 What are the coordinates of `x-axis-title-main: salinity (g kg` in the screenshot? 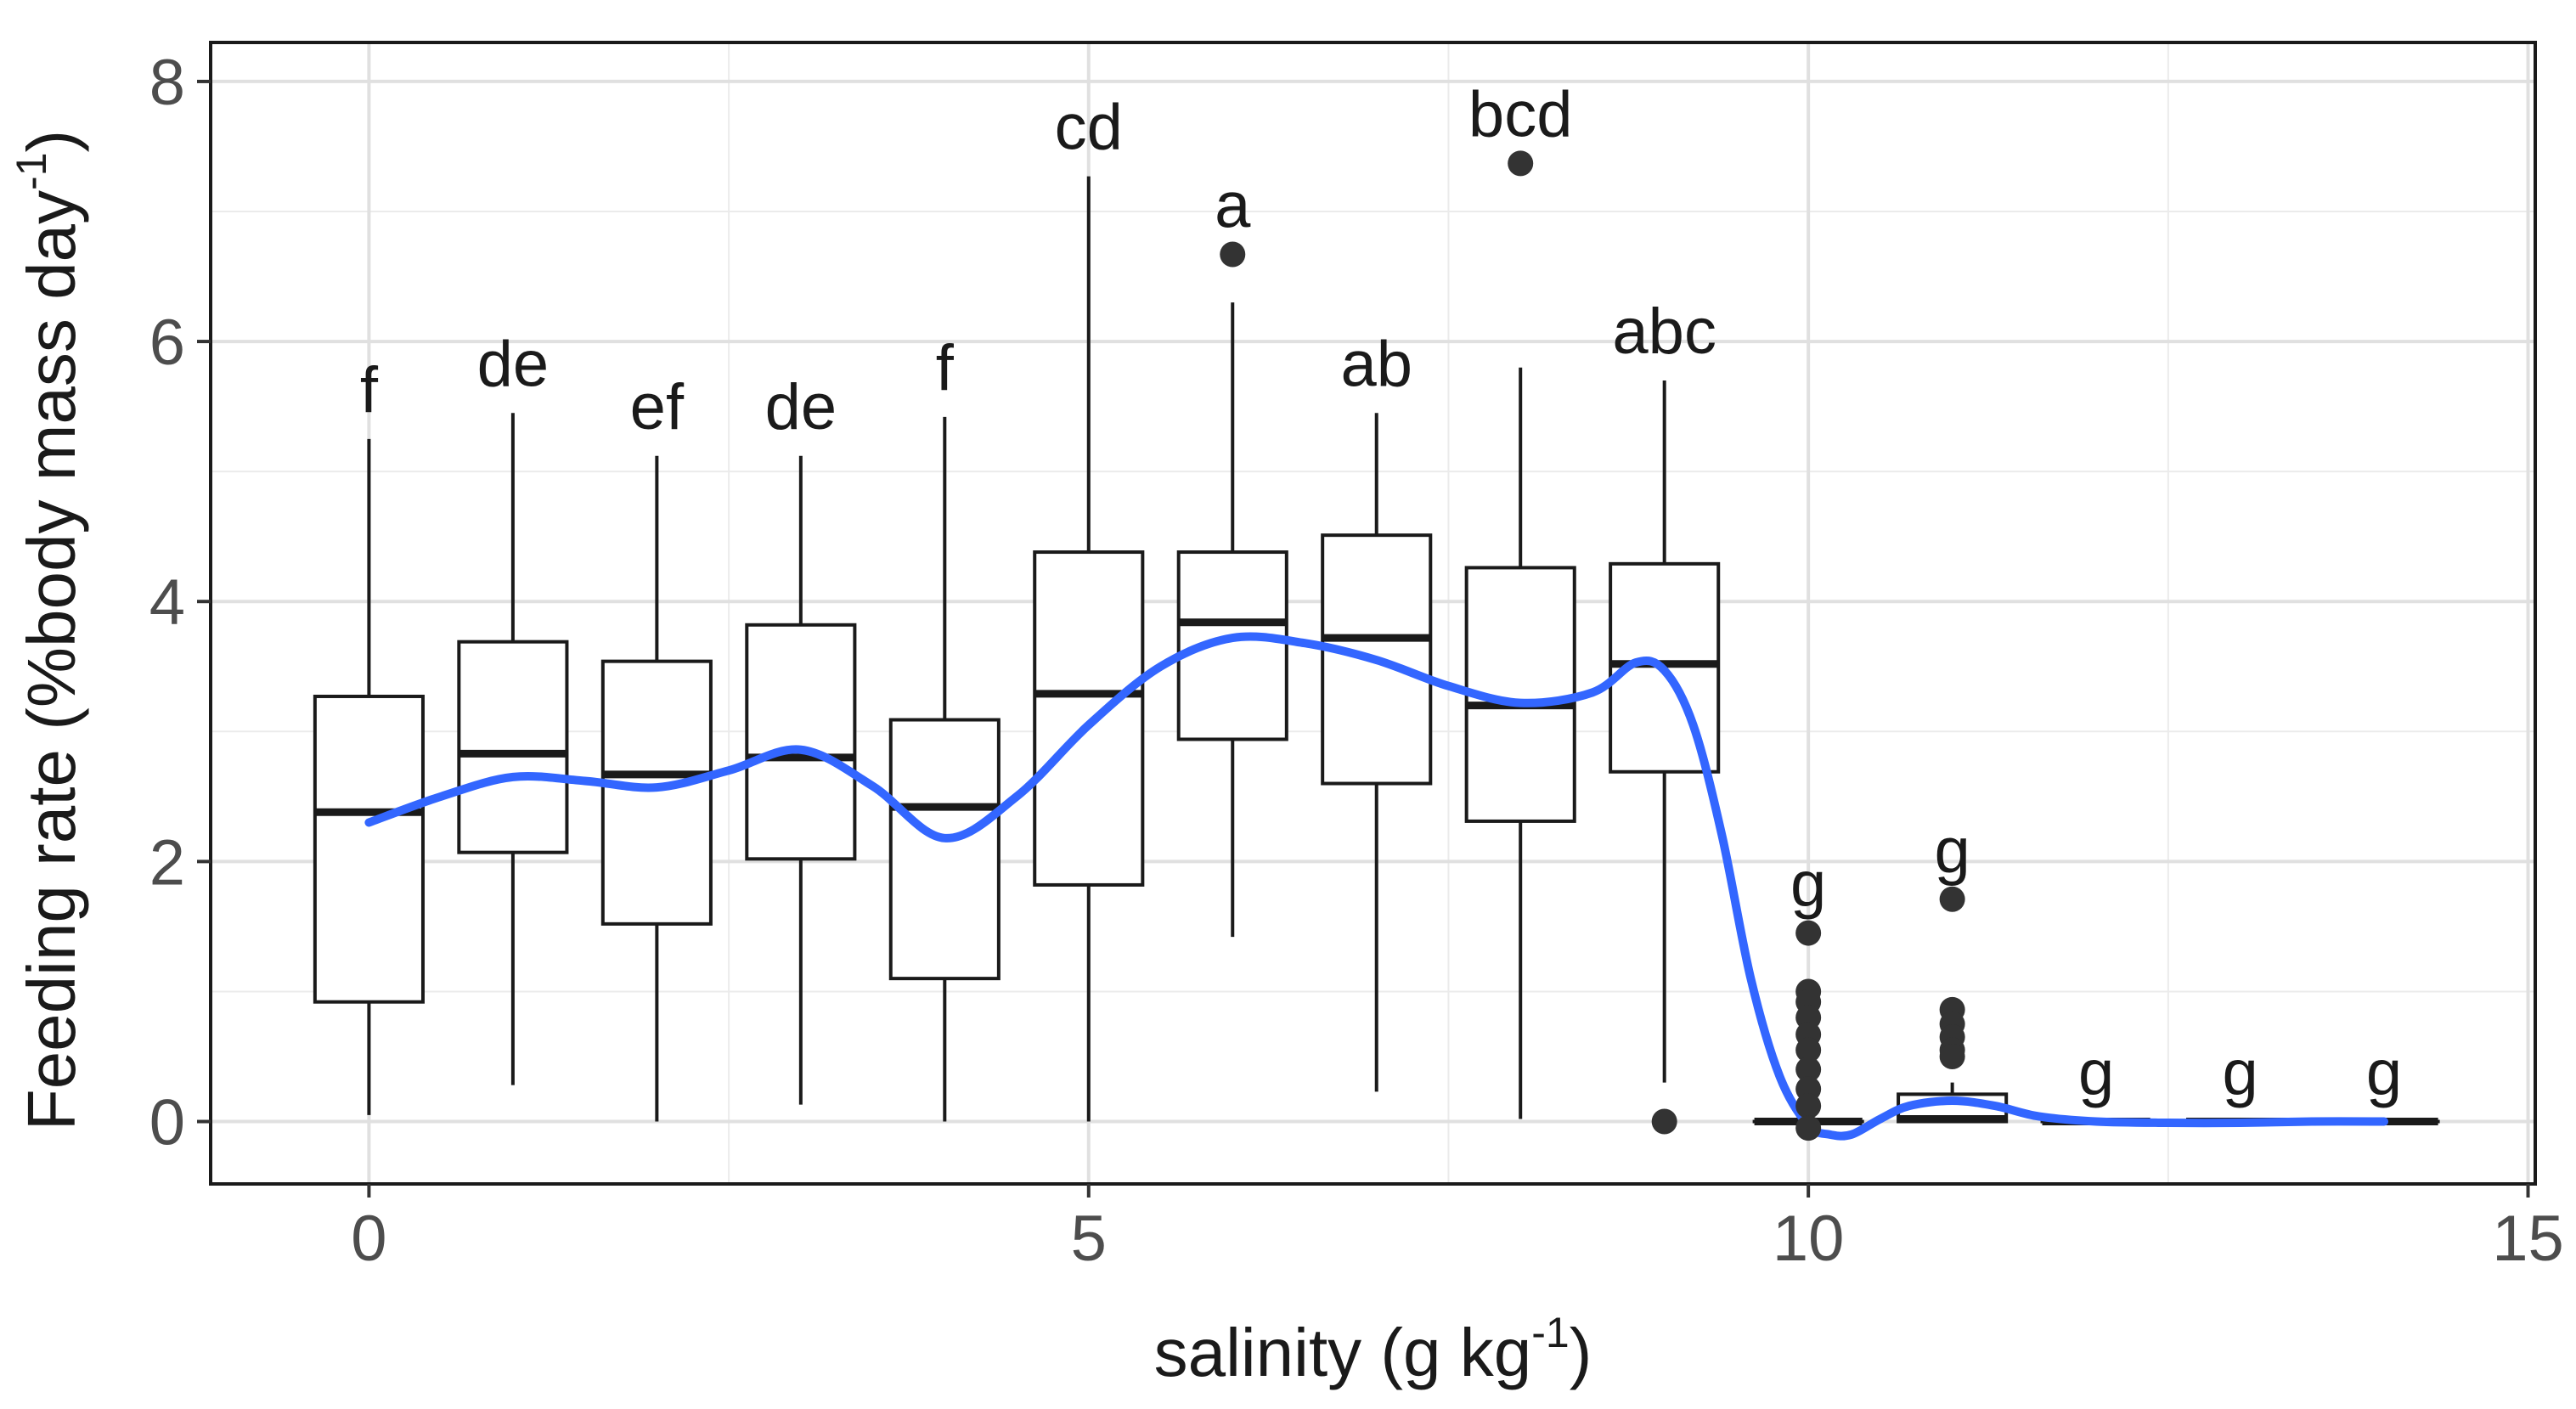 It's located at (1343, 1352).